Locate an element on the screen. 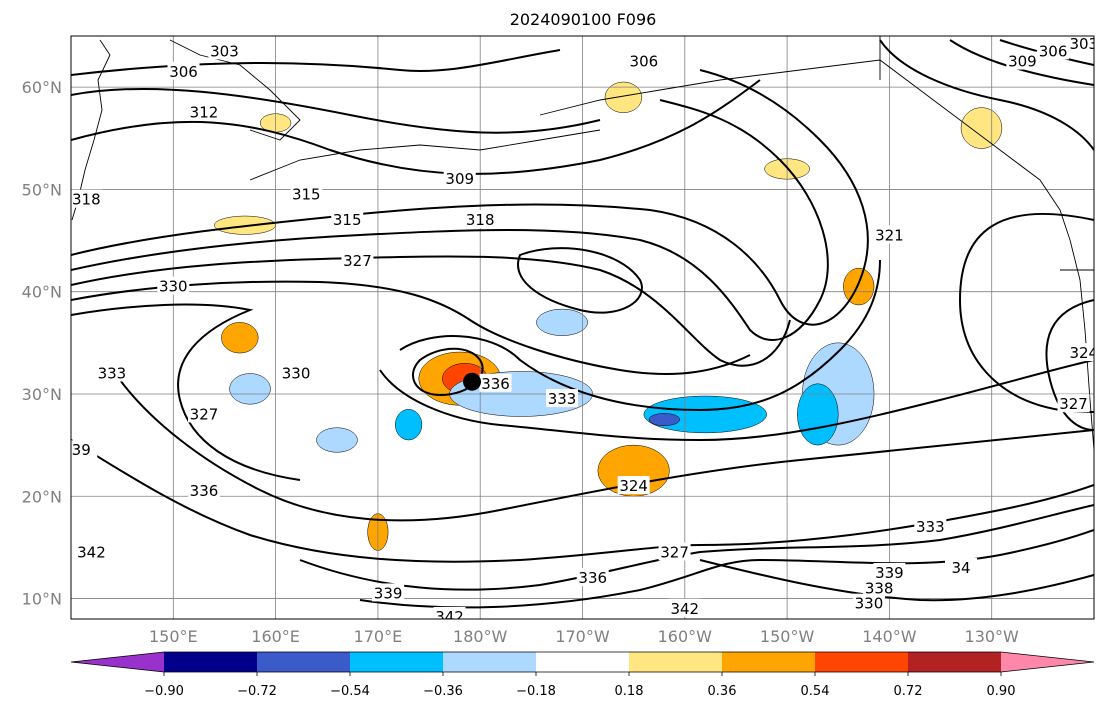 The height and width of the screenshot is (712, 1105). longitude-tick-label: 170°E is located at coordinates (378, 636).